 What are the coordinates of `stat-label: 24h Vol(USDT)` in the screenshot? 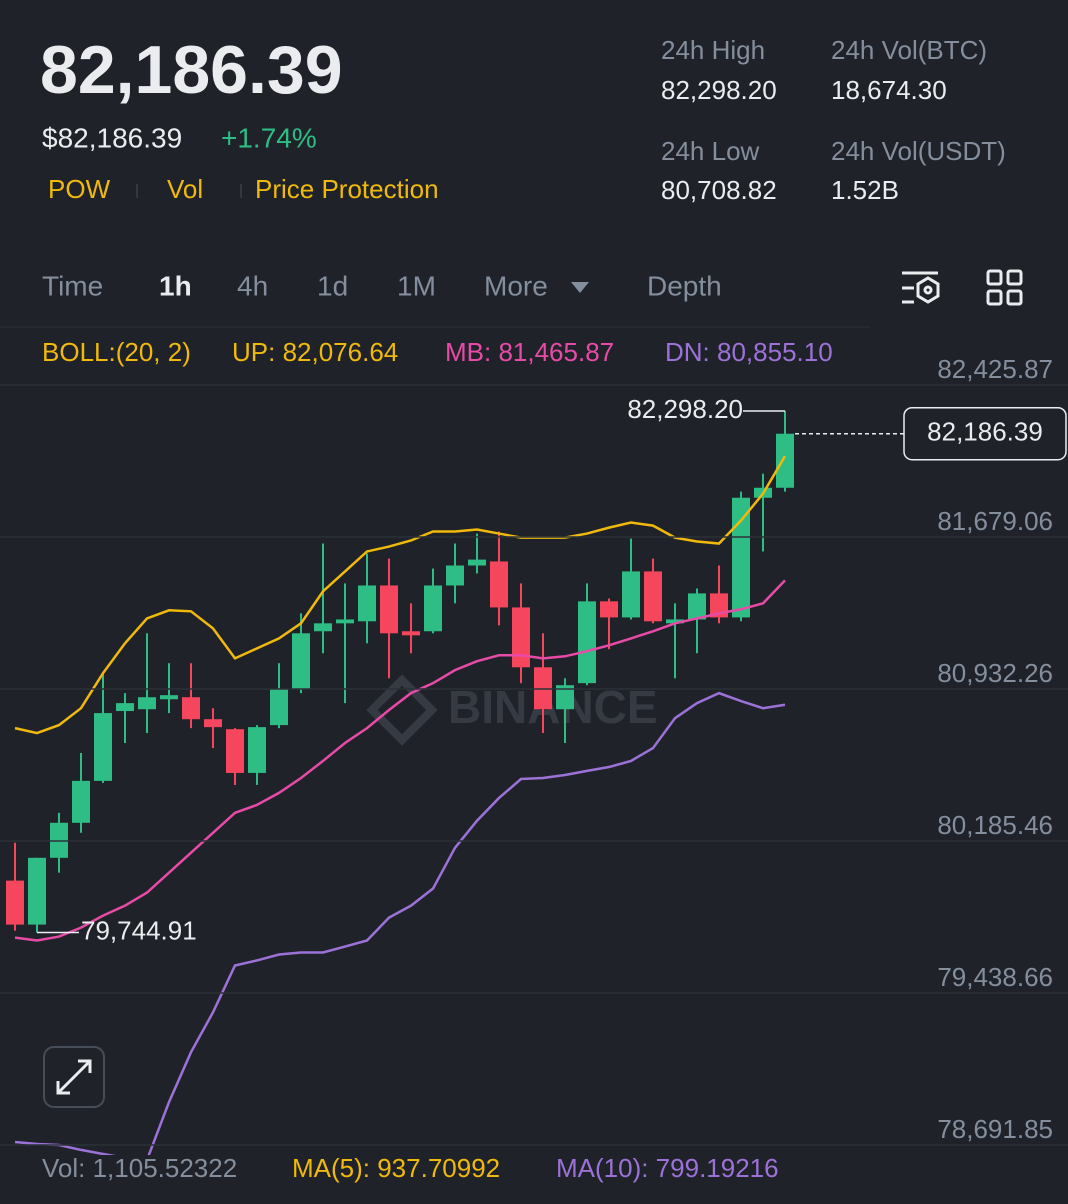 It's located at (918, 151).